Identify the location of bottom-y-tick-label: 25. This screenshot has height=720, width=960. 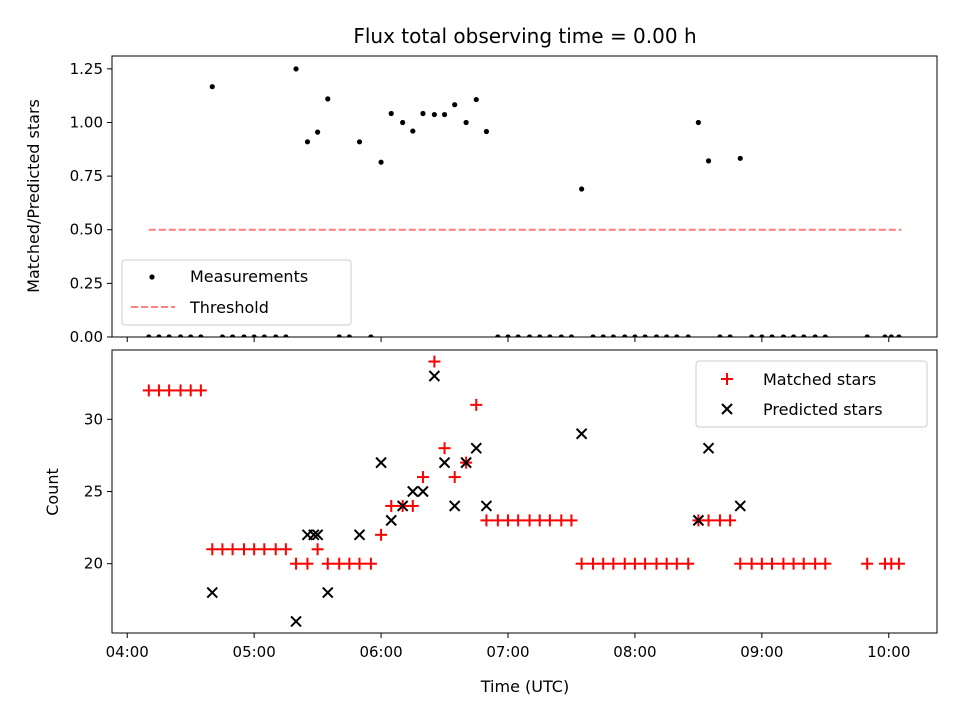
(93, 492).